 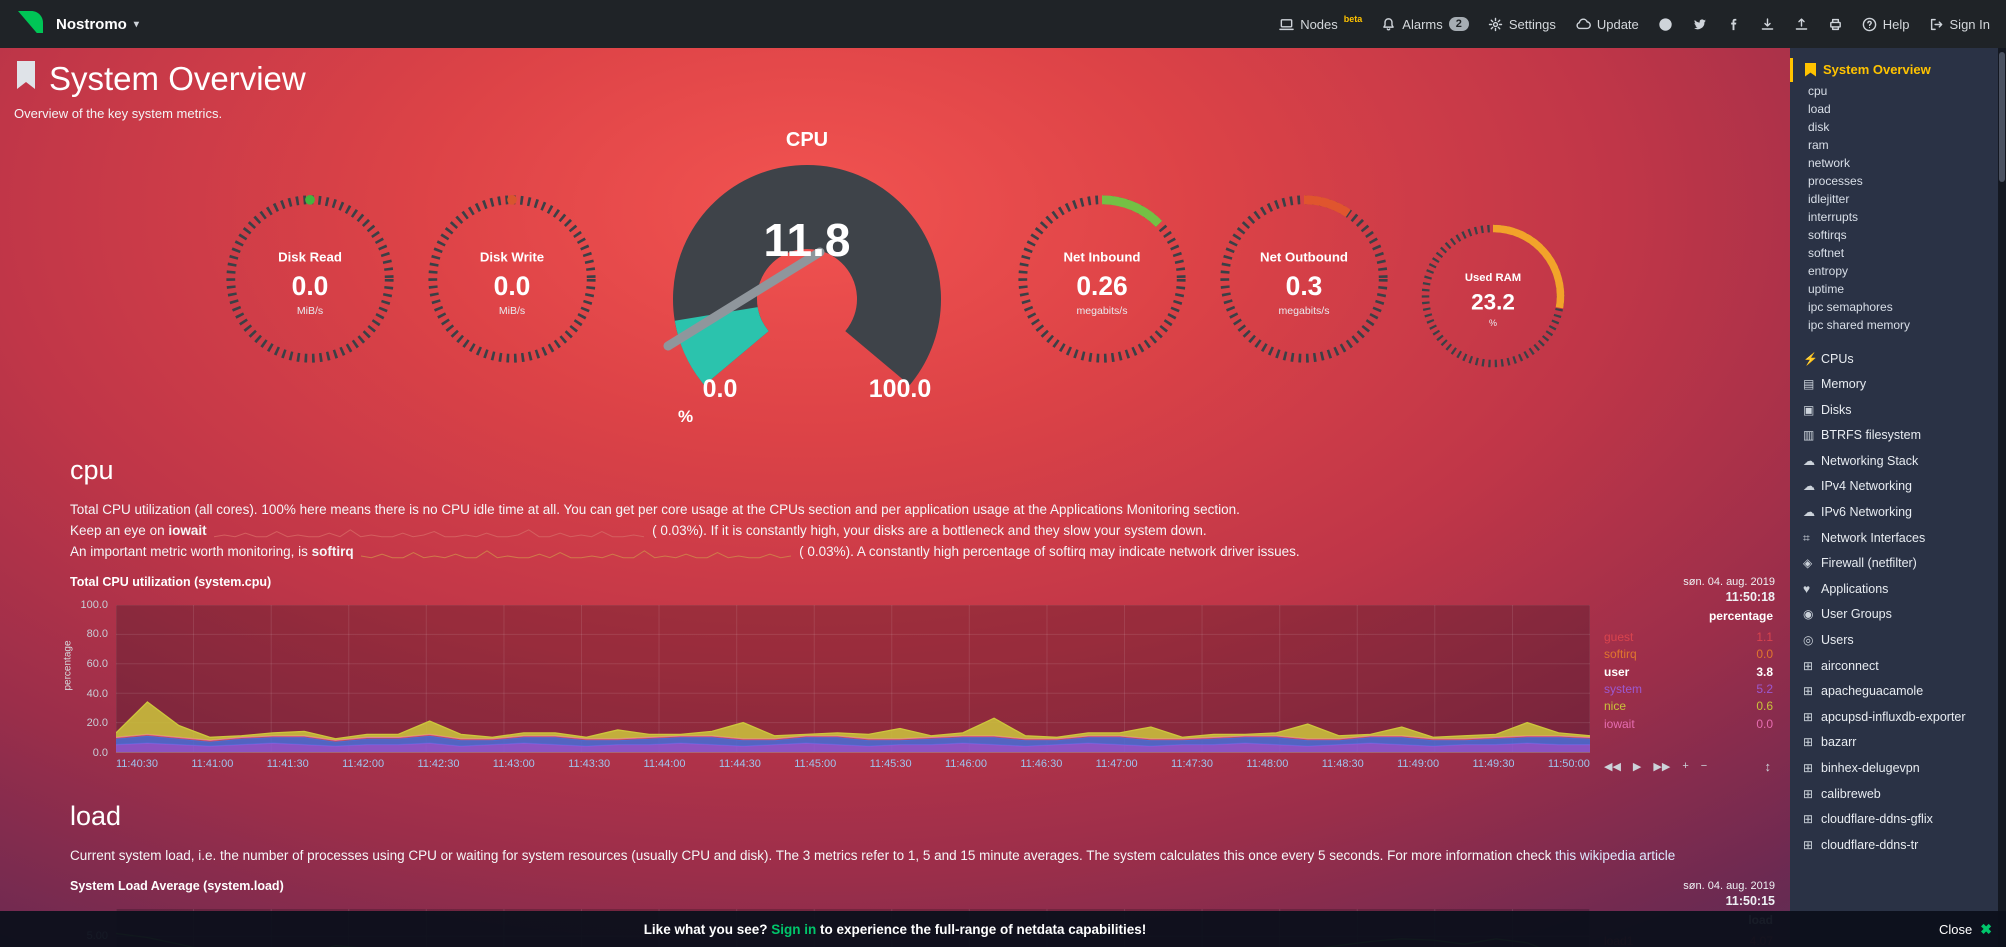 What do you see at coordinates (890, 763) in the screenshot?
I see `x-axis-tick: 11:45:30` at bounding box center [890, 763].